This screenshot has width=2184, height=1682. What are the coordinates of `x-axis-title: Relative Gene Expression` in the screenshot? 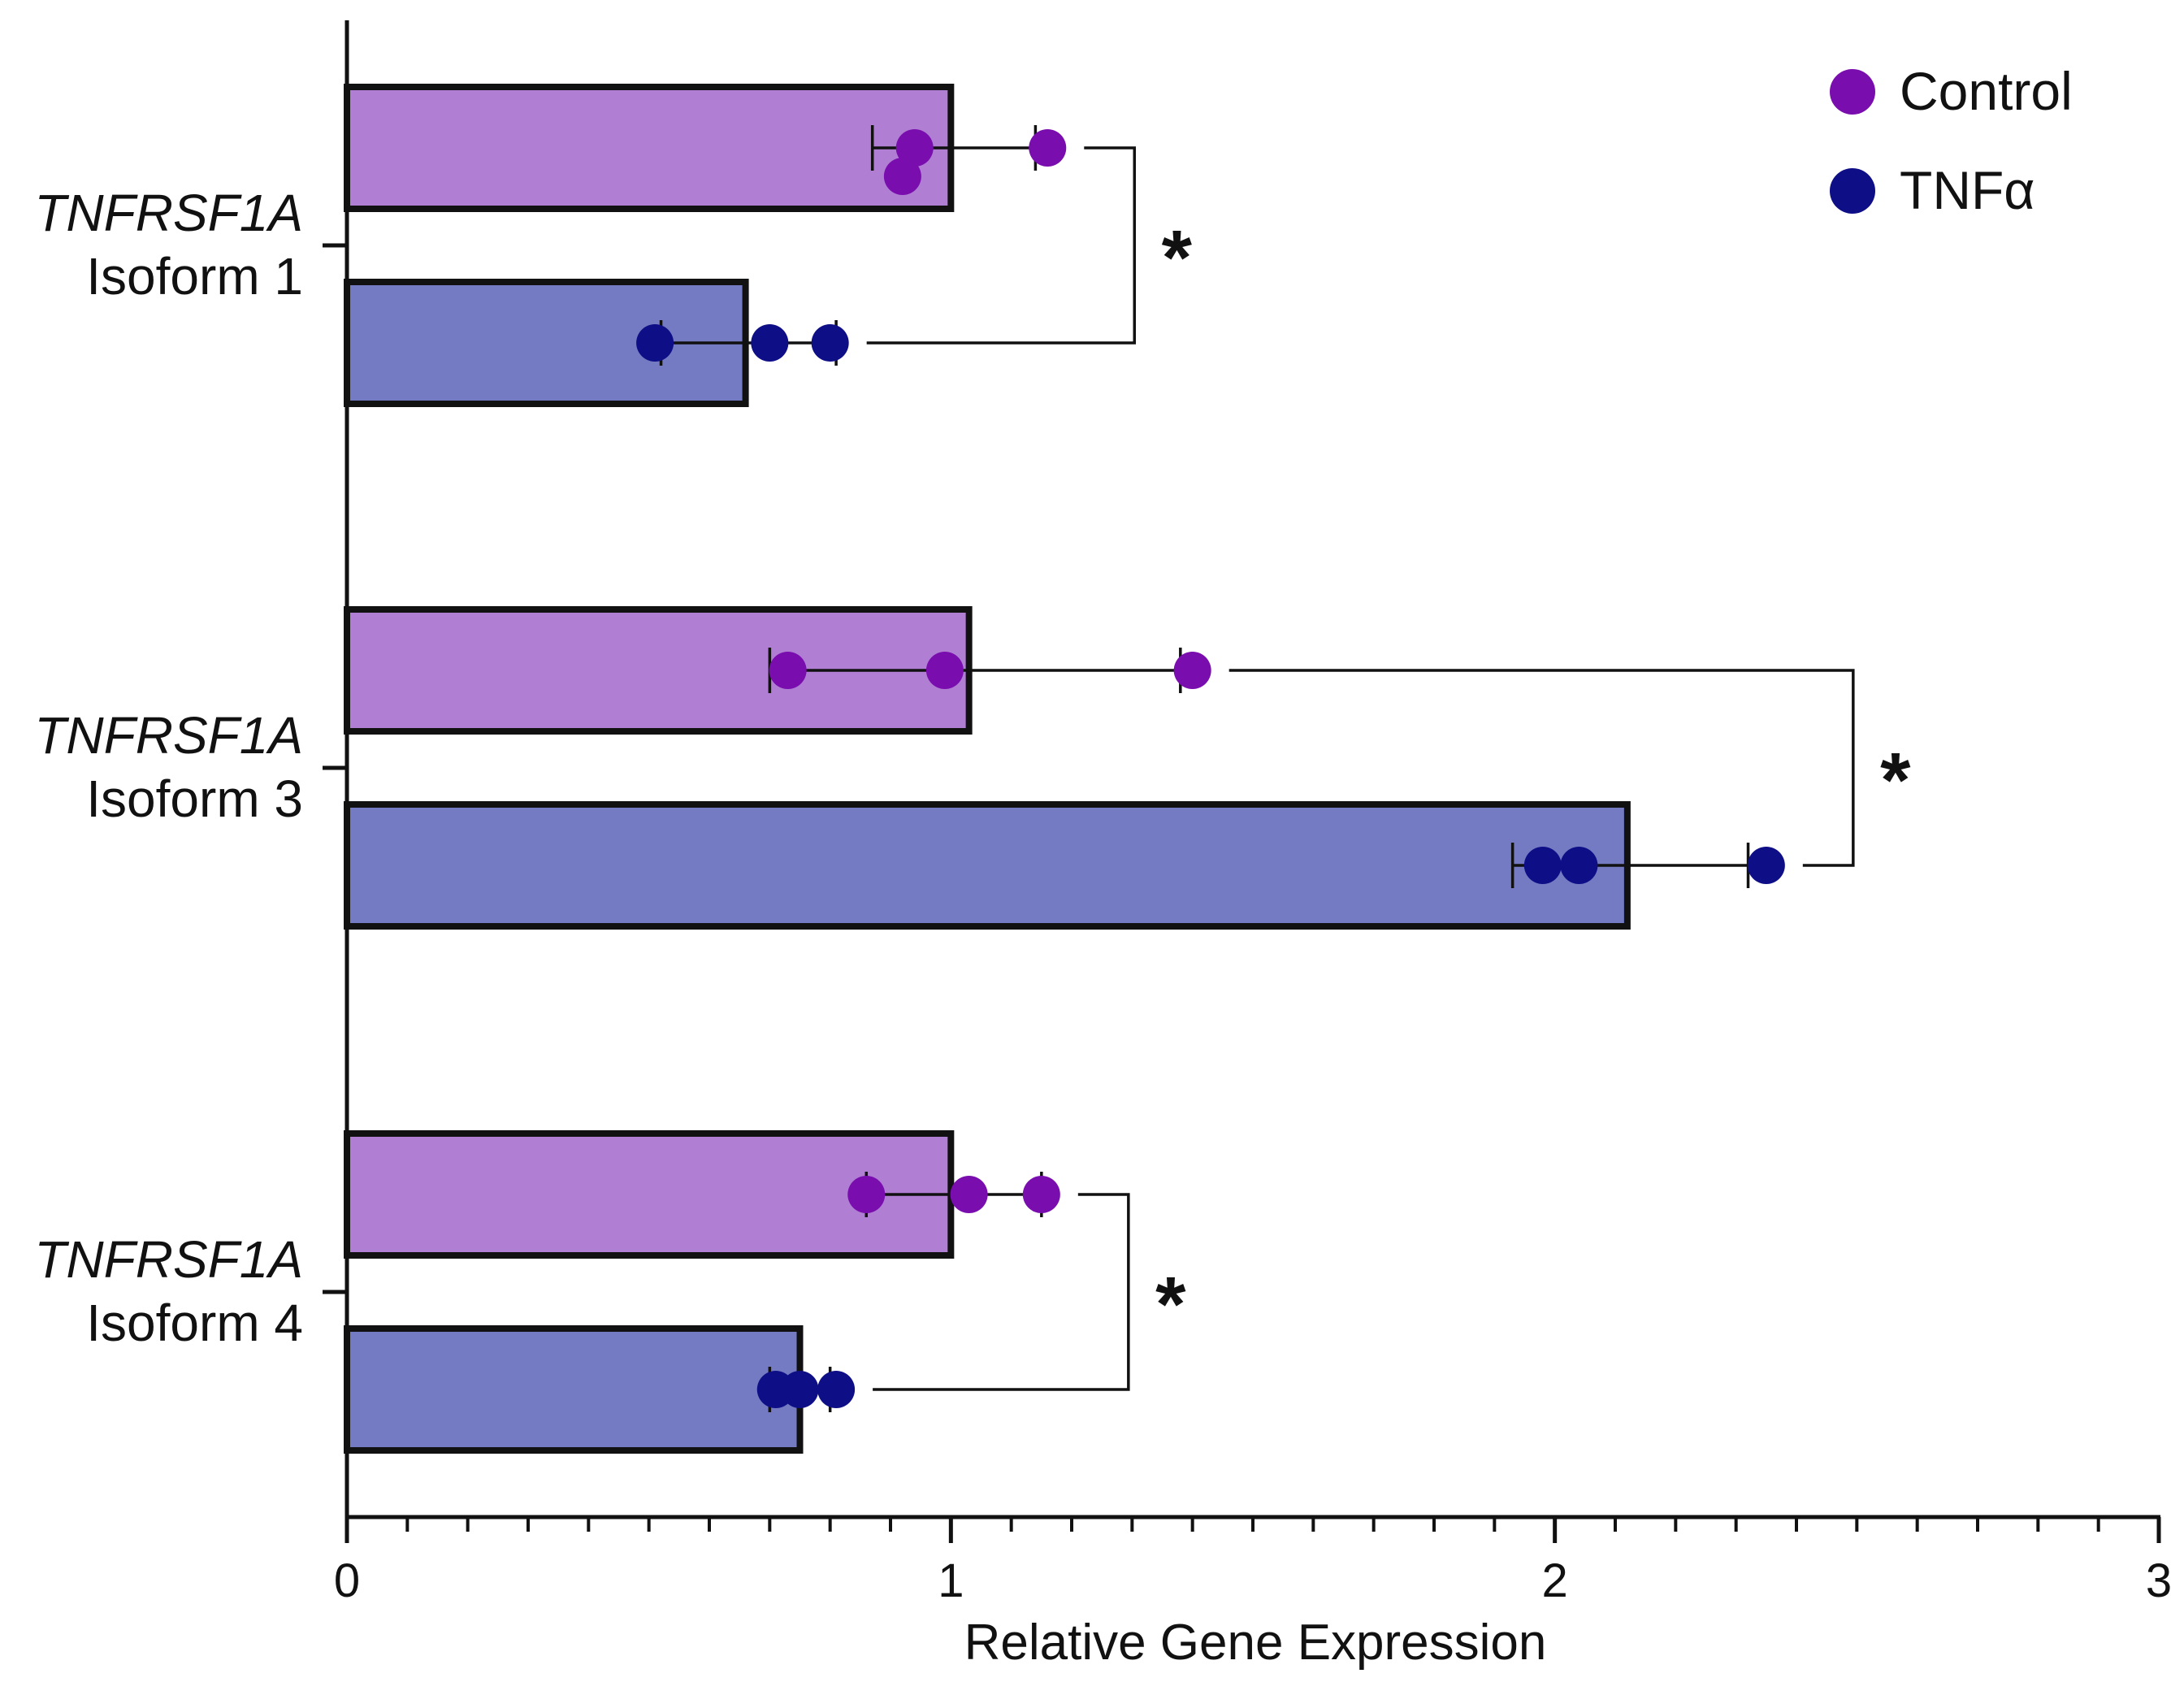 It's located at (1255, 1643).